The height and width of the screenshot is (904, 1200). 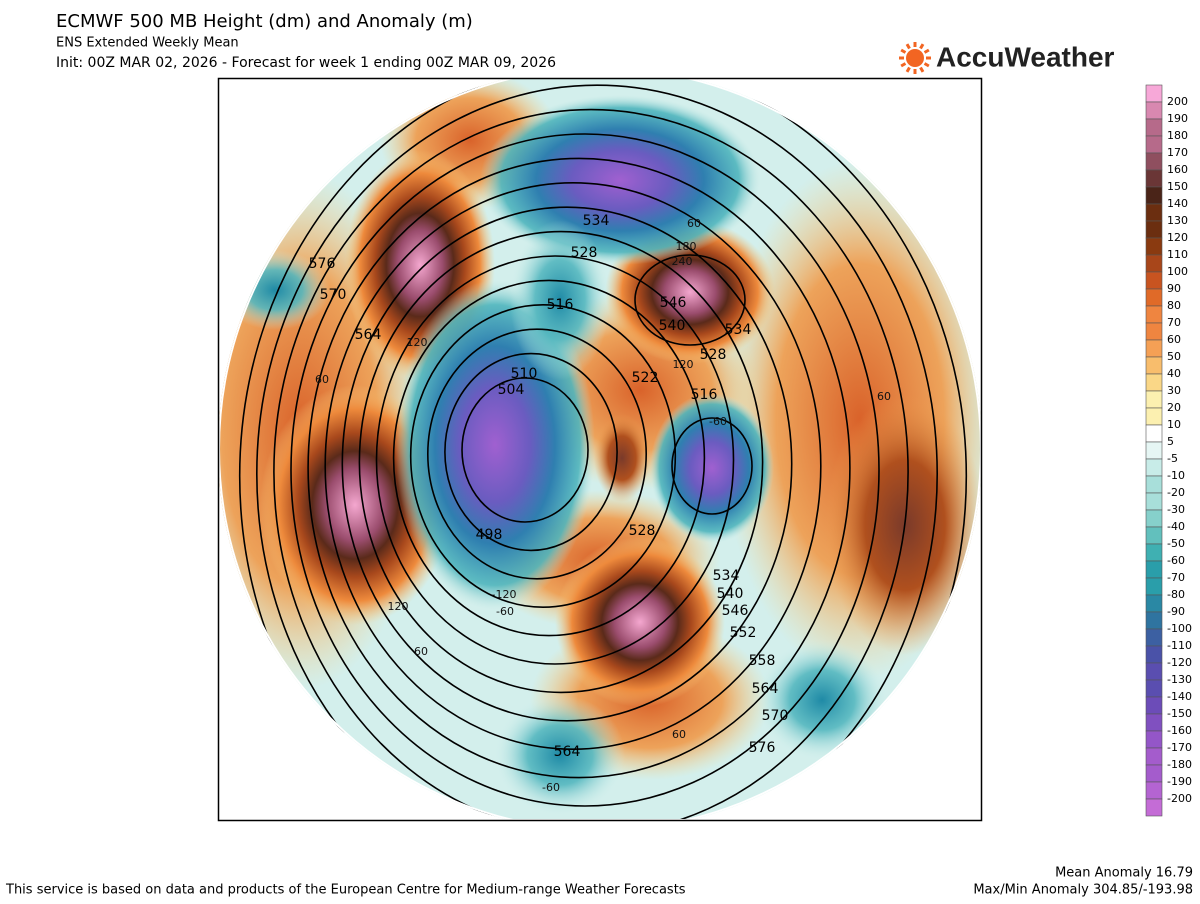 What do you see at coordinates (1025, 56) in the screenshot?
I see `logo-text: AccuWeather` at bounding box center [1025, 56].